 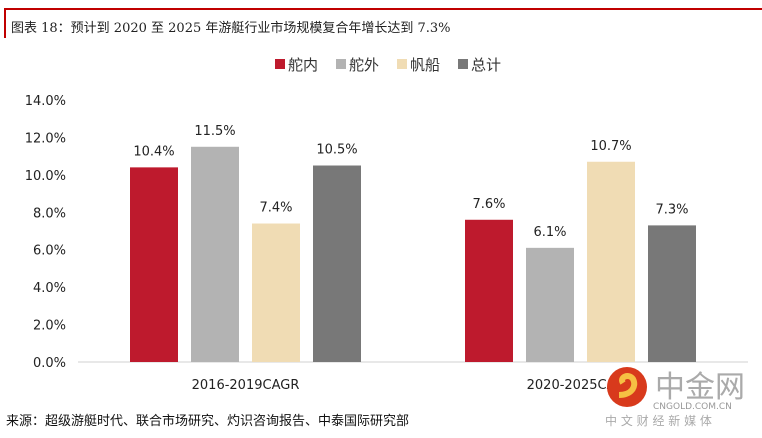 What do you see at coordinates (486, 65) in the screenshot?
I see `legend-label: 总计` at bounding box center [486, 65].